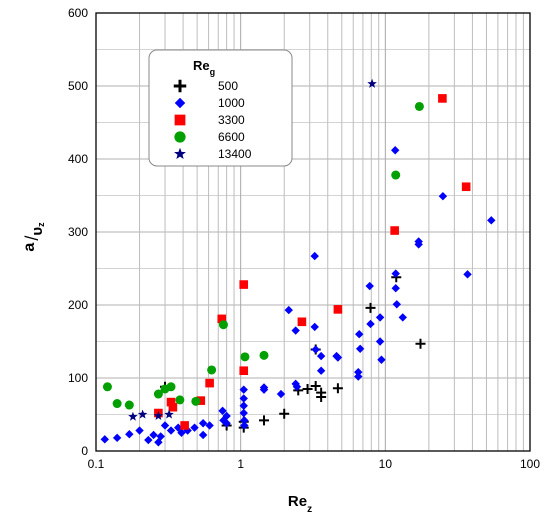 The height and width of the screenshot is (519, 550). I want to click on y-tick-label: 100, so click(78, 378).